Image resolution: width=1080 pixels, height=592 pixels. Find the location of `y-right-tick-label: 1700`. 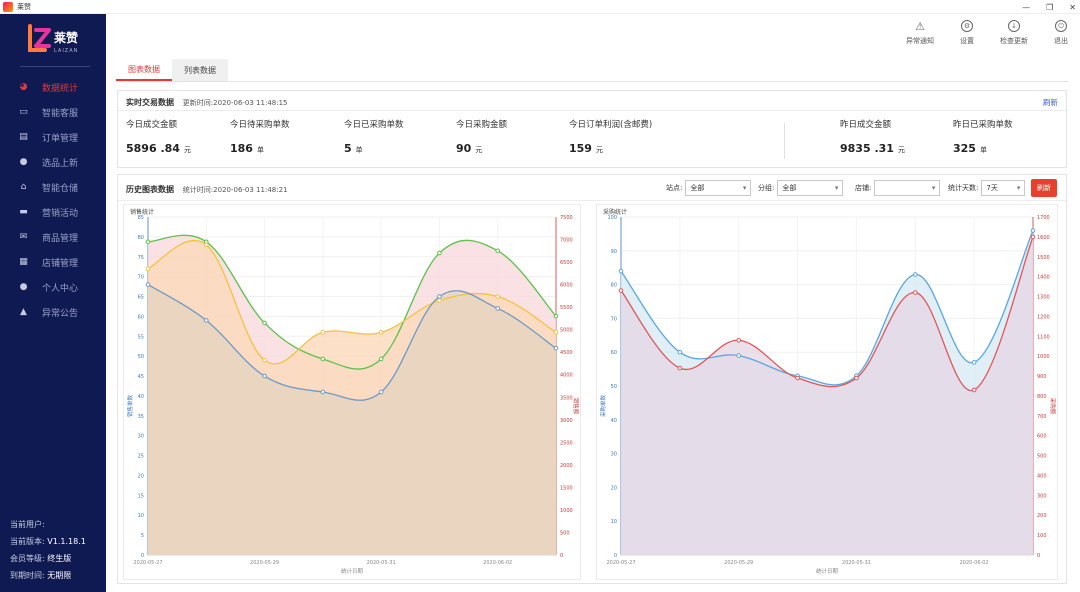

y-right-tick-label: 1700 is located at coordinates (1043, 218).